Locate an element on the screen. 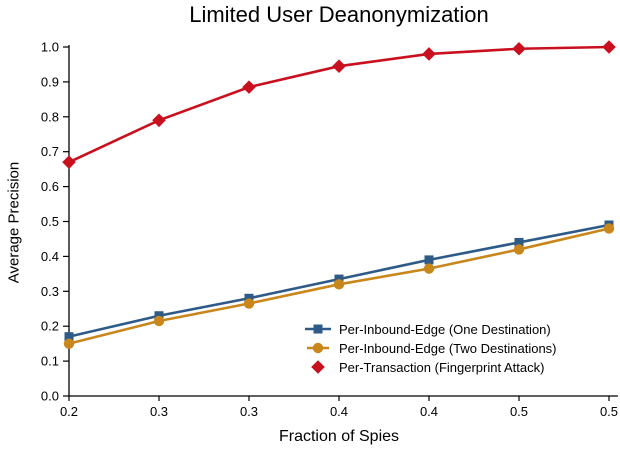 The width and height of the screenshot is (620, 455). y-tick-label: 0.1 is located at coordinates (50, 361).